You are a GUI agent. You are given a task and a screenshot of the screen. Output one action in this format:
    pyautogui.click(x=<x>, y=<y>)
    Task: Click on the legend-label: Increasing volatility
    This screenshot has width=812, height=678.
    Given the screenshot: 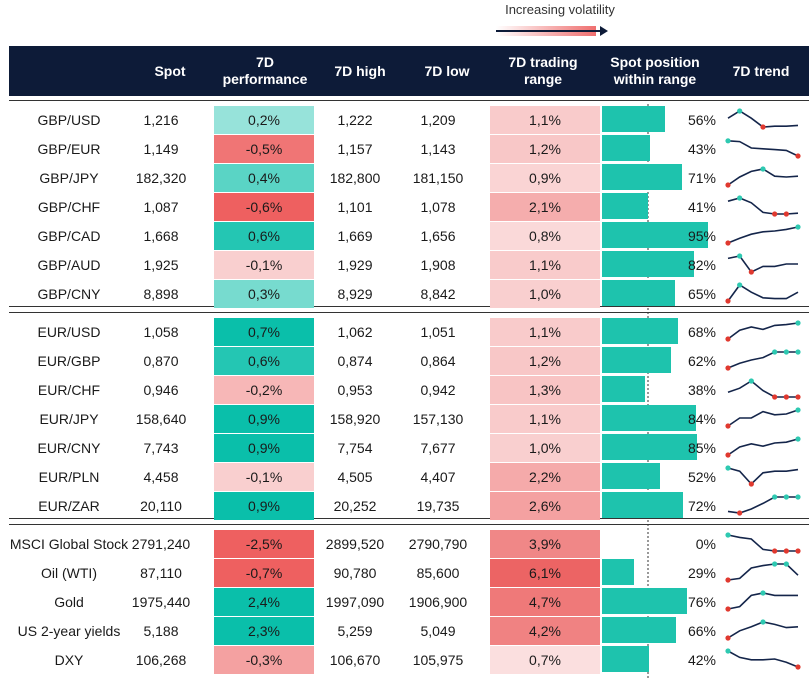 What is the action you would take?
    pyautogui.click(x=560, y=9)
    